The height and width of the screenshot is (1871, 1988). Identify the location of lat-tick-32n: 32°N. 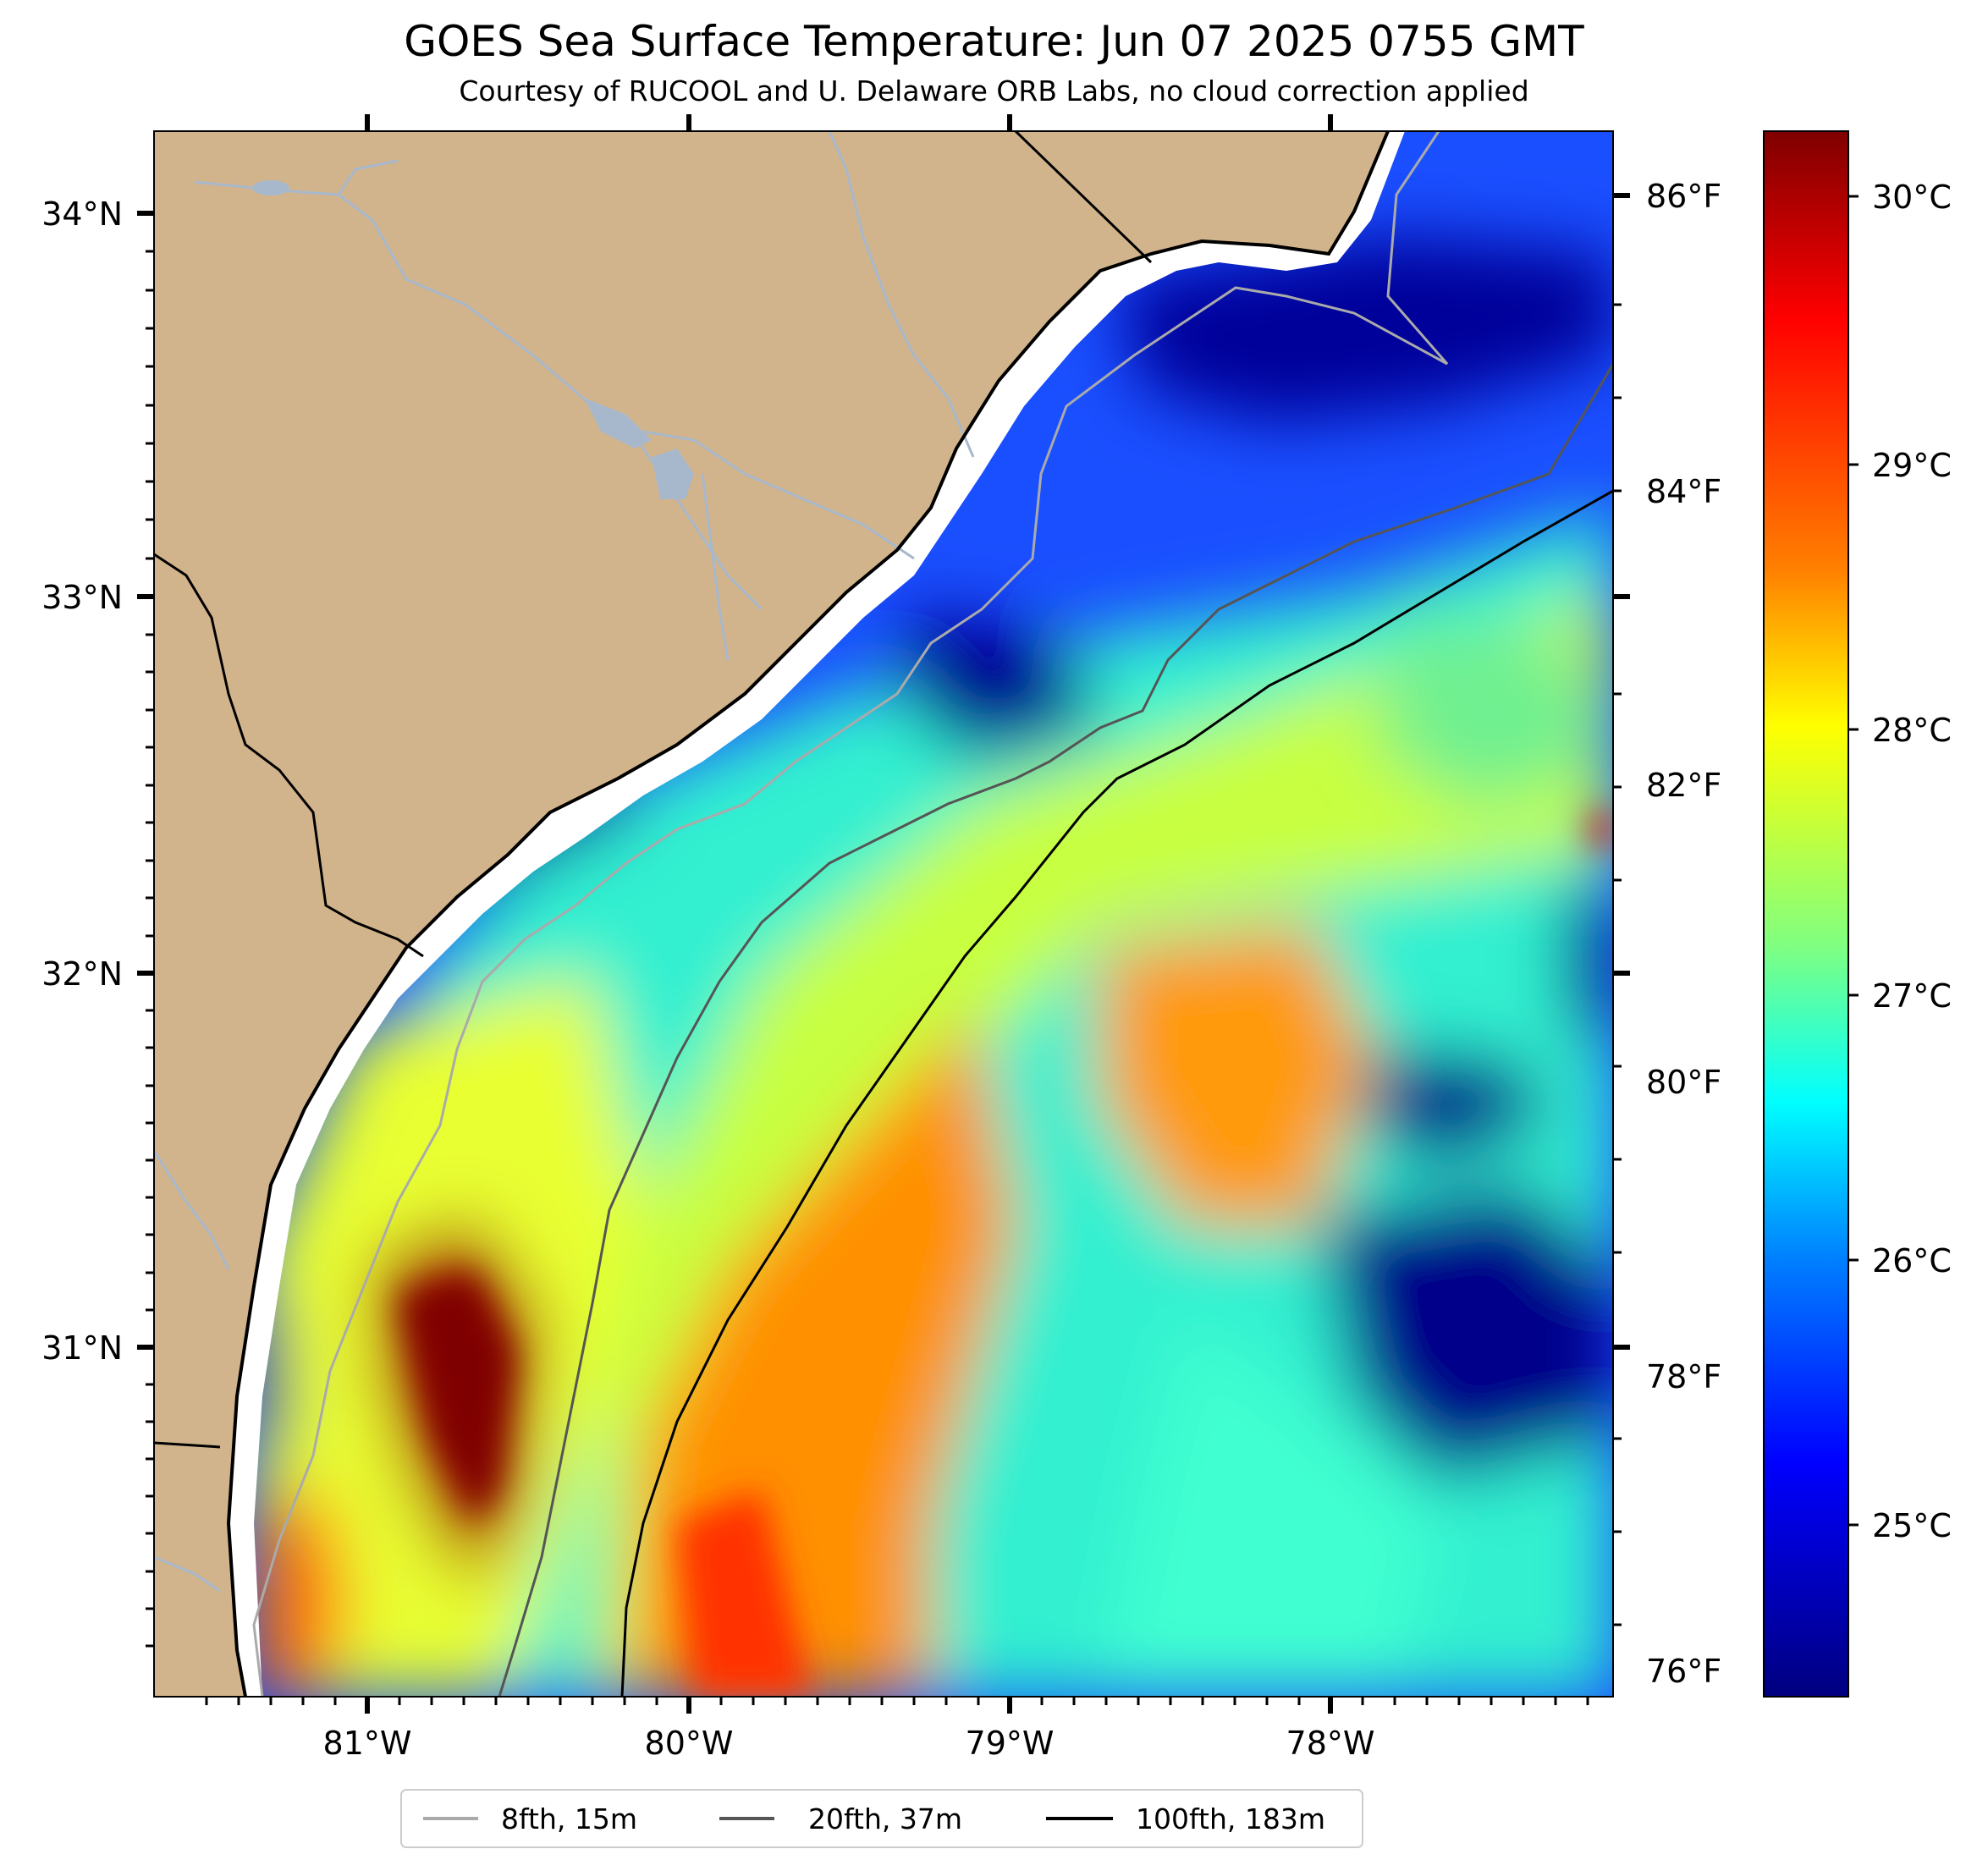
(82, 974).